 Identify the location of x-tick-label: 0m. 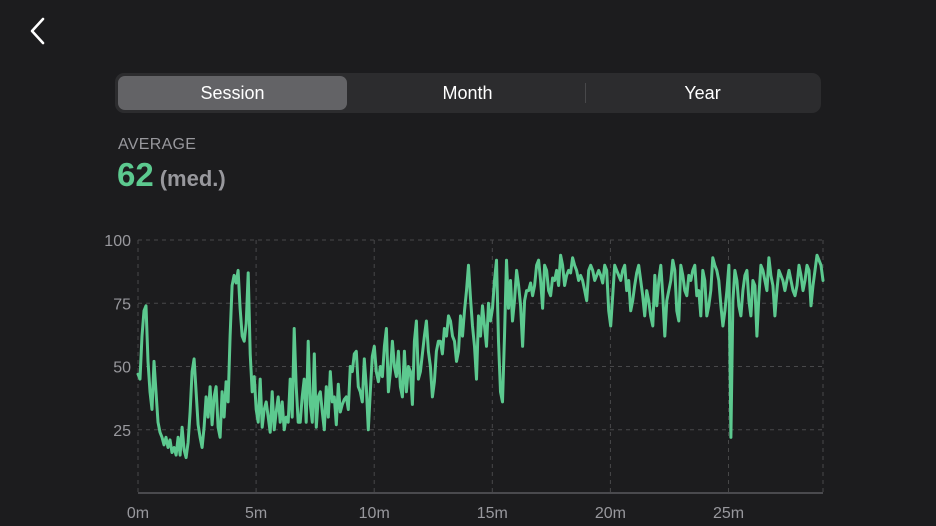
(138, 513).